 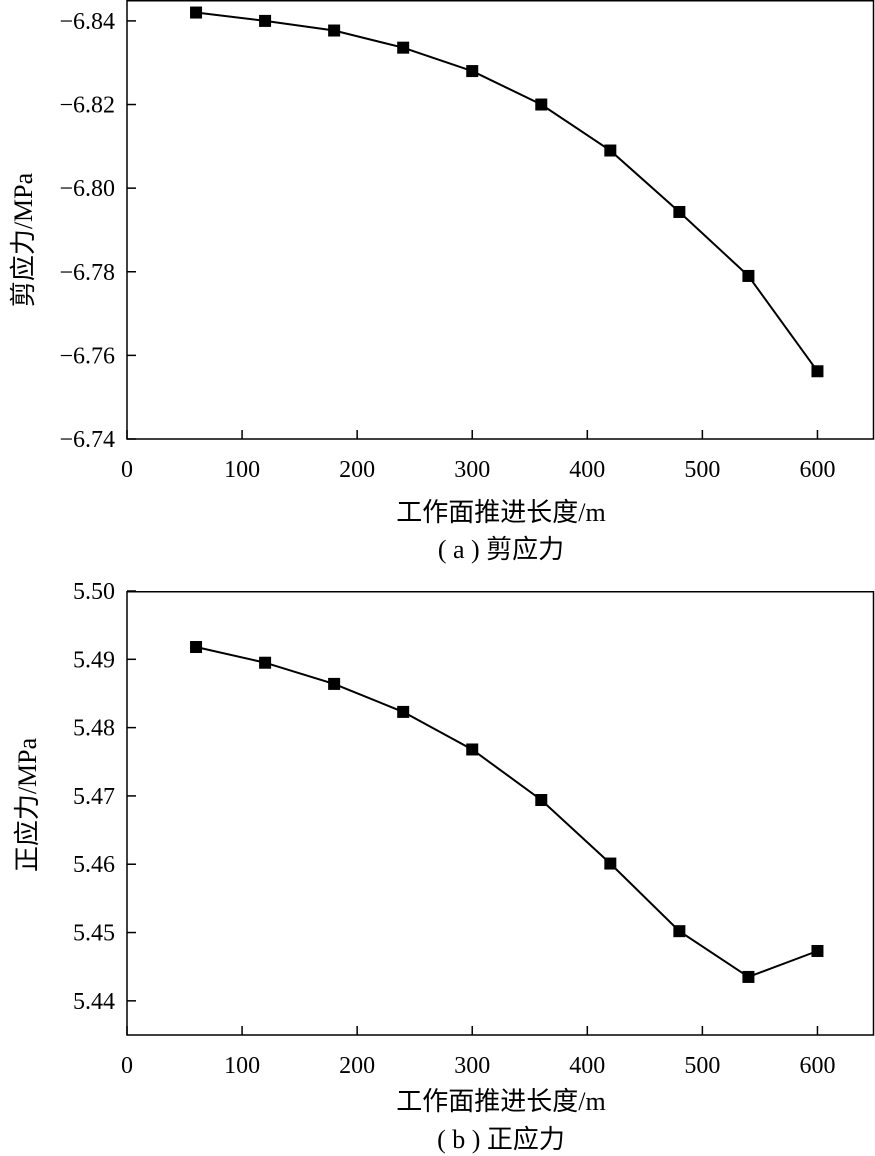 What do you see at coordinates (472, 470) in the screenshot?
I see `shear-x-tick-label: 300` at bounding box center [472, 470].